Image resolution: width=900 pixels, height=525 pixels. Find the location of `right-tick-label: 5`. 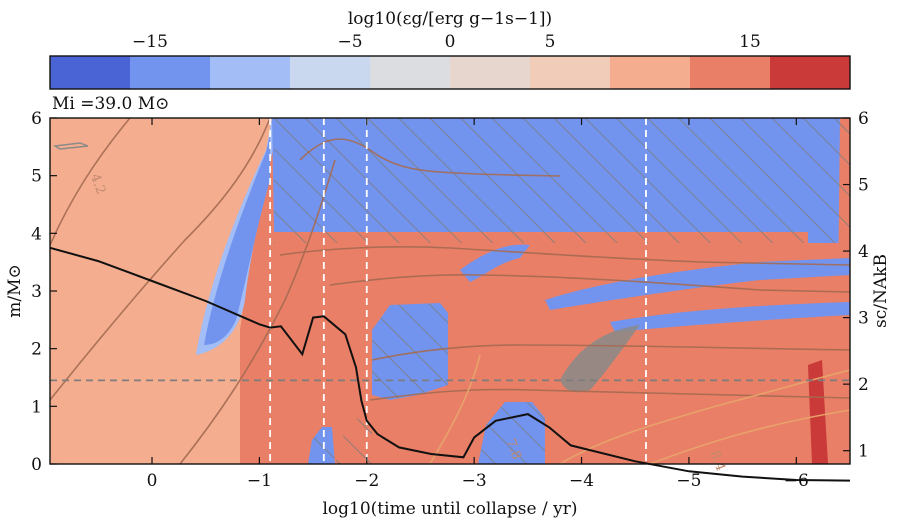

right-tick-label: 5 is located at coordinates (863, 186).